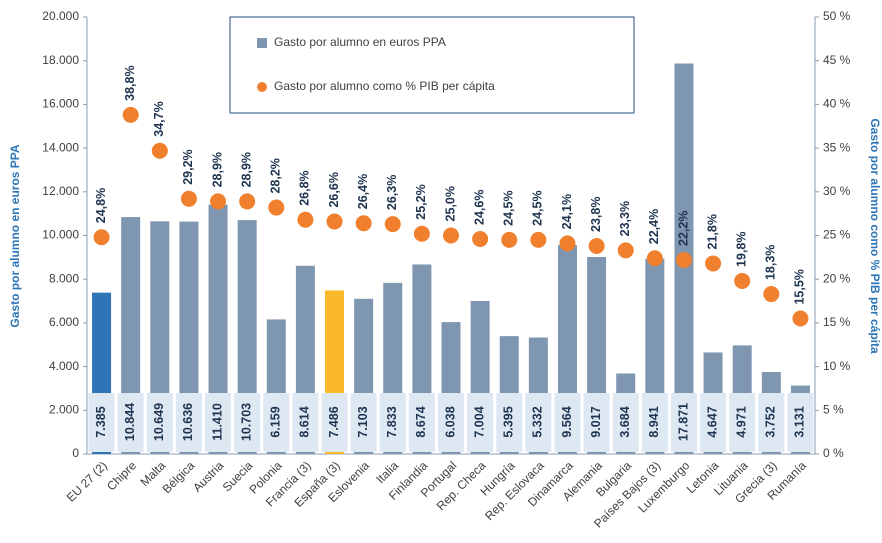 Image resolution: width=882 pixels, height=543 pixels. I want to click on y2-tick-label: 40 %, so click(837, 104).